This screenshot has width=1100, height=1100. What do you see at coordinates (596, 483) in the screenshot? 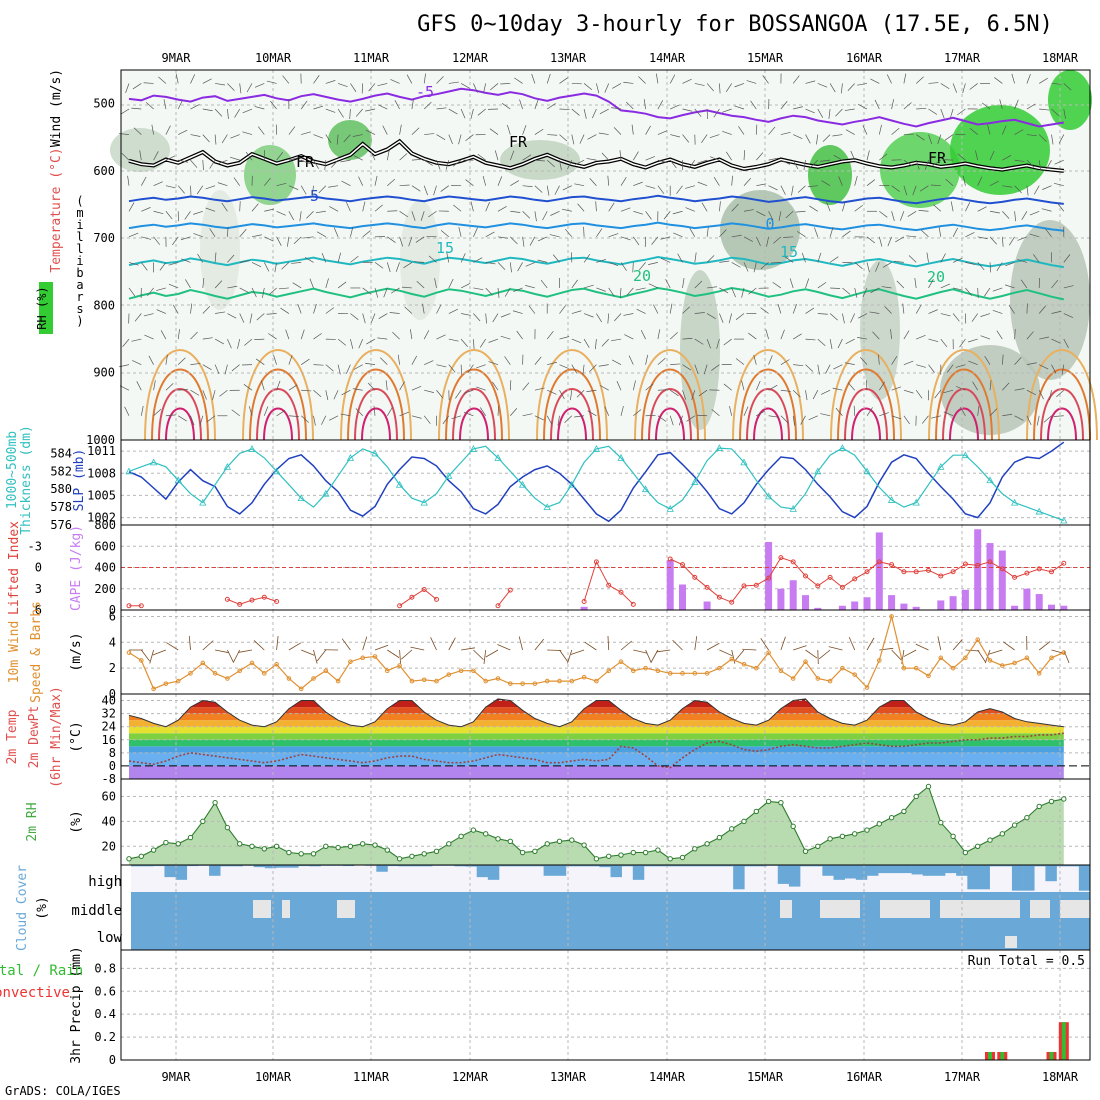
I see `thickness-line` at bounding box center [596, 483].